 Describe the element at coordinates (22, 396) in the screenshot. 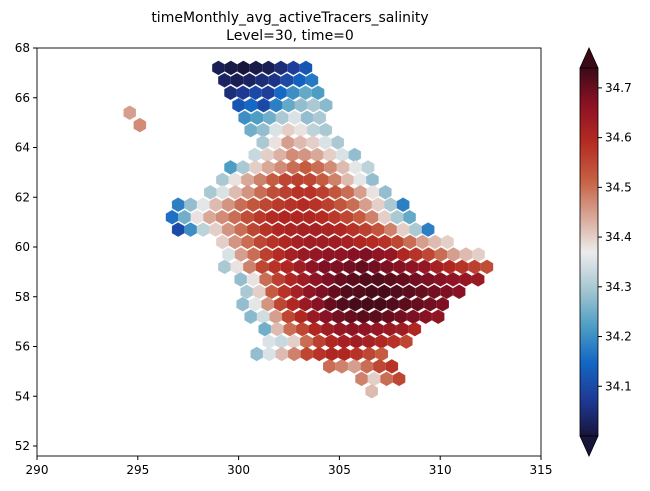

I see `y-tick-label: 54` at that location.